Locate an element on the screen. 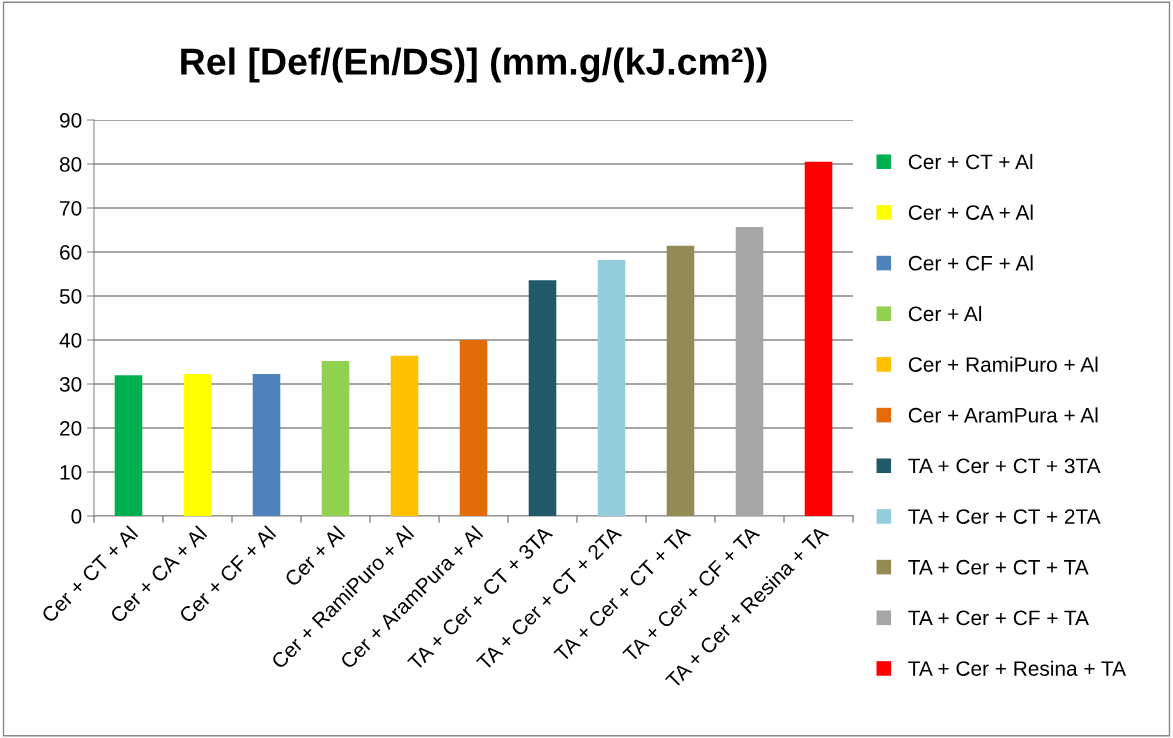 The image size is (1173, 738). legend-label: Cer + Al is located at coordinates (945, 313).